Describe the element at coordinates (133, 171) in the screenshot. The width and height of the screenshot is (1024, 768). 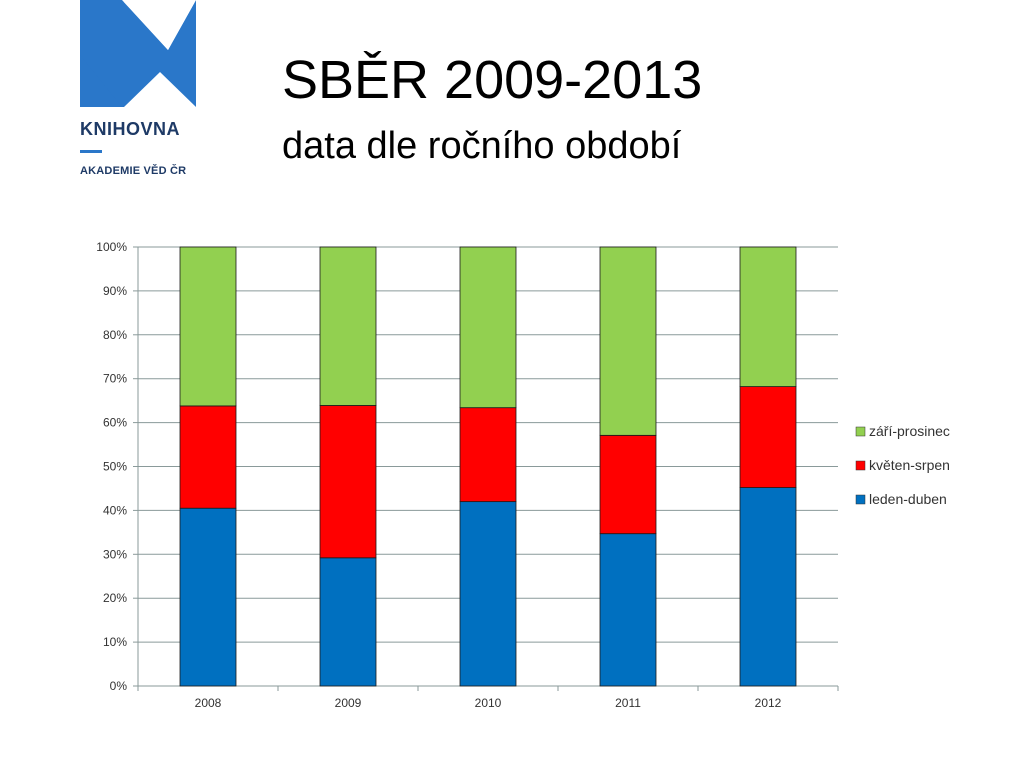
I see `logo-subtitle: AKADEMIE VĚD ČR` at that location.